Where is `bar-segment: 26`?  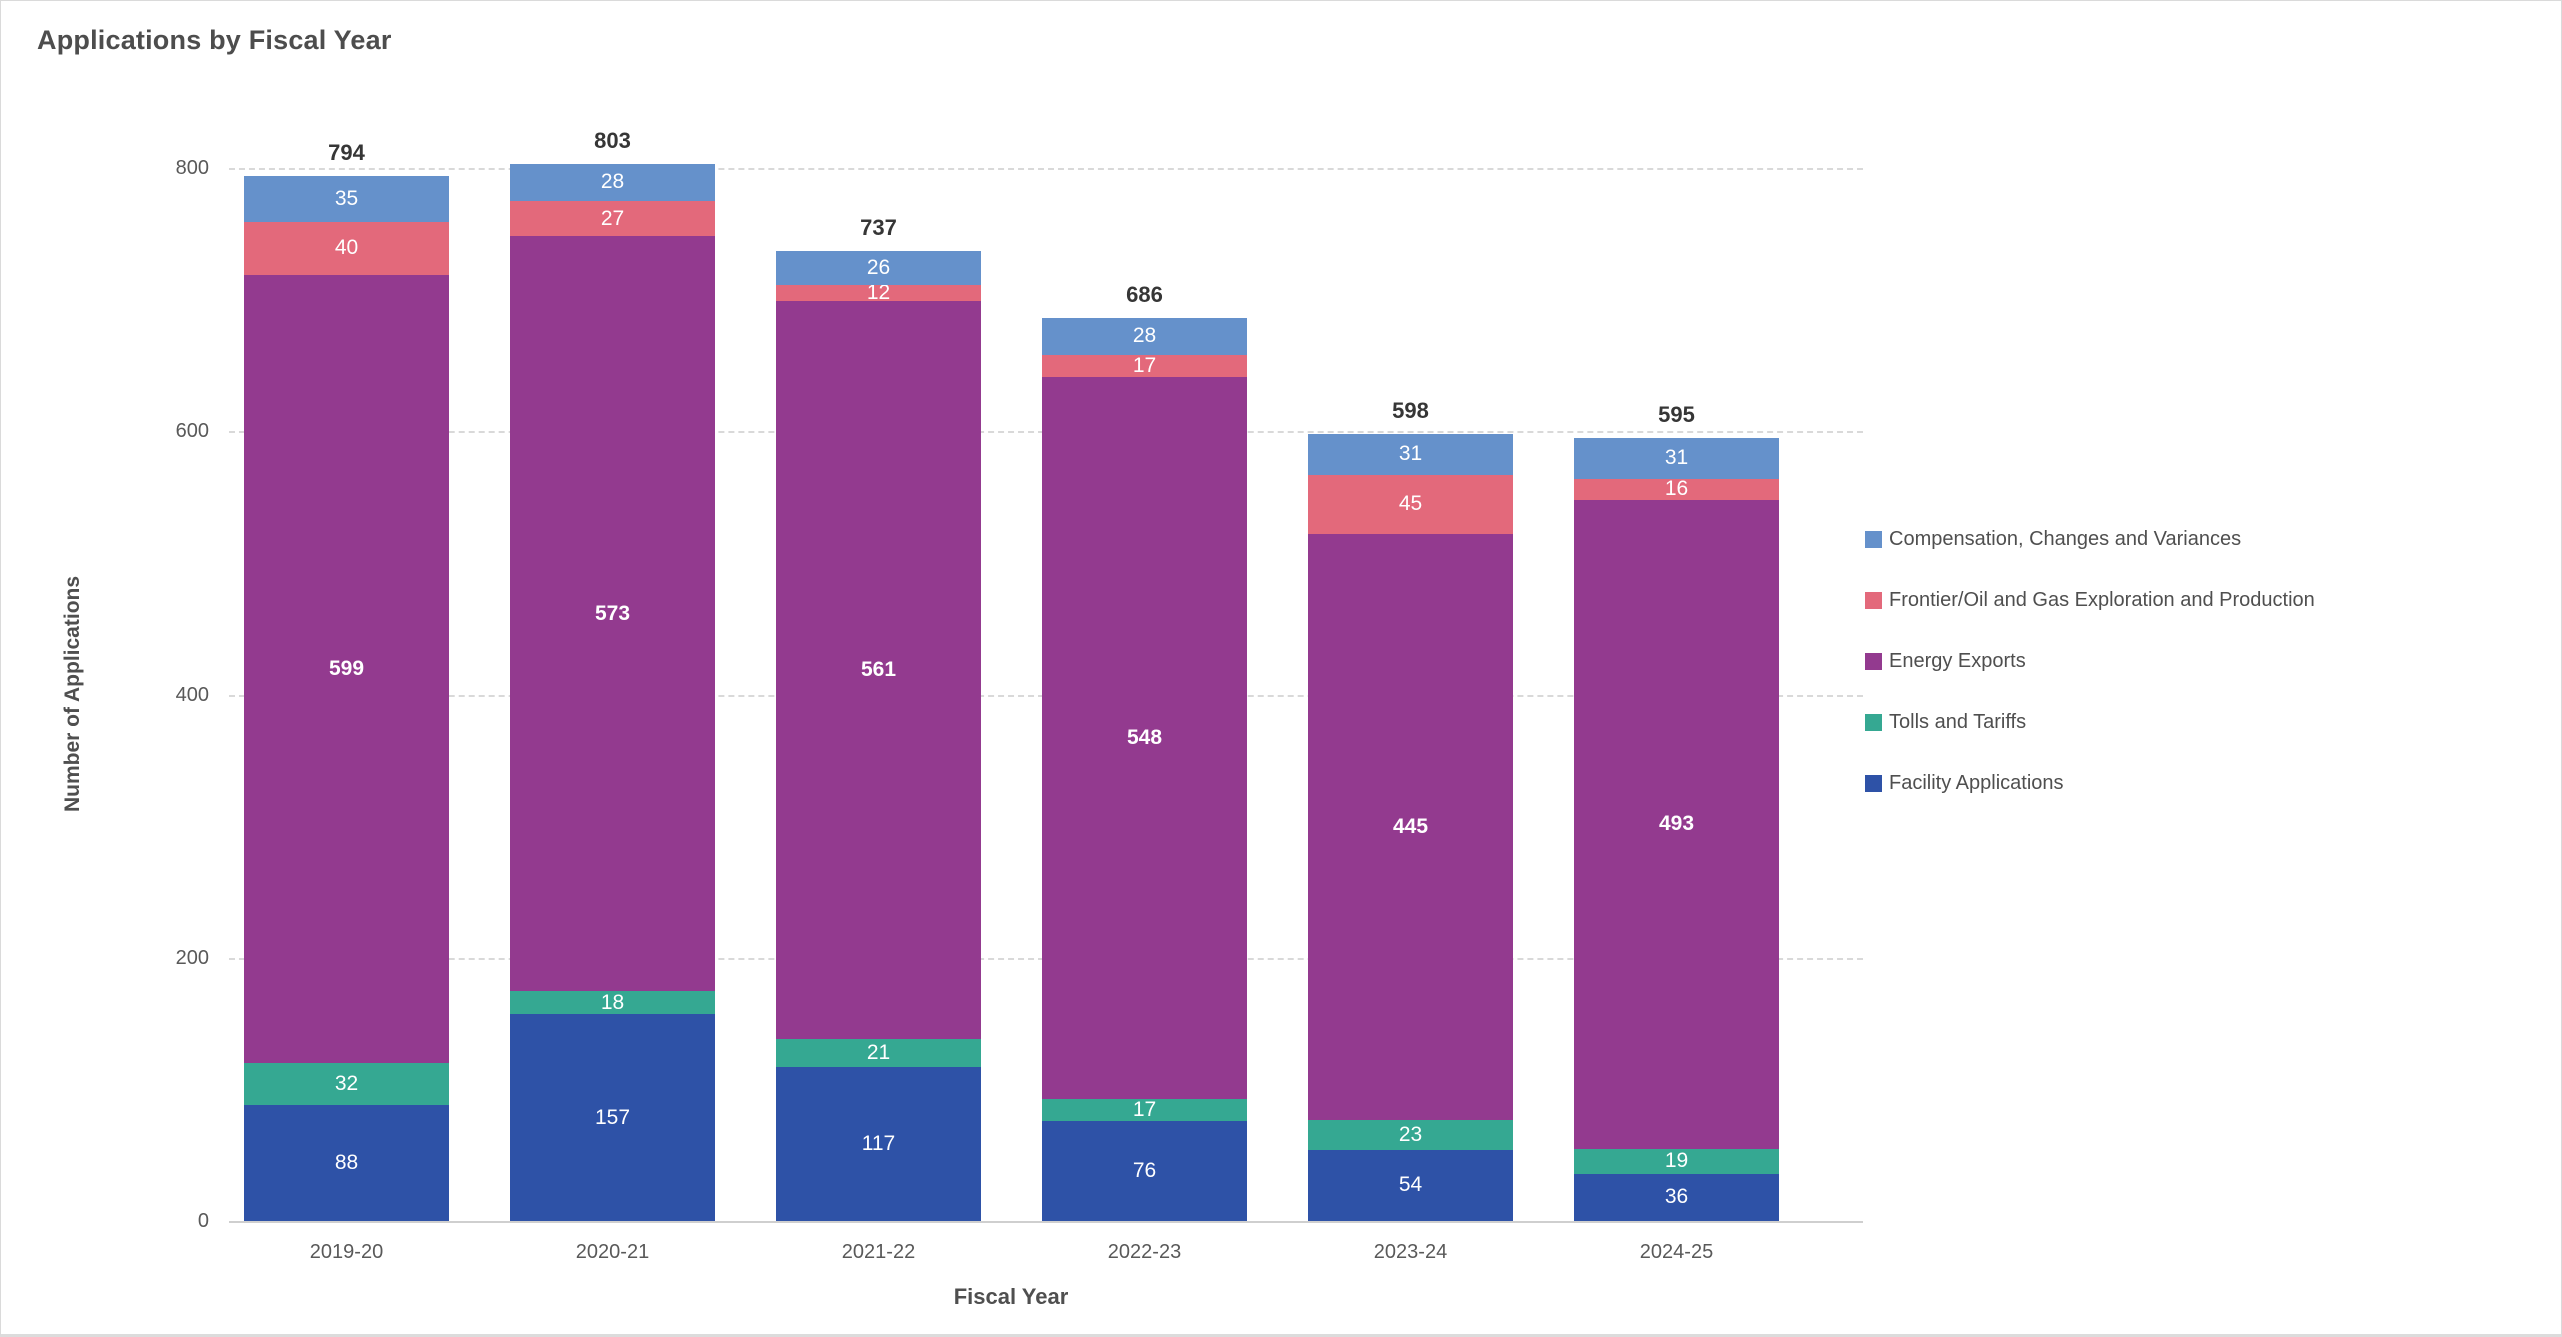
bar-segment: 26 is located at coordinates (878, 268).